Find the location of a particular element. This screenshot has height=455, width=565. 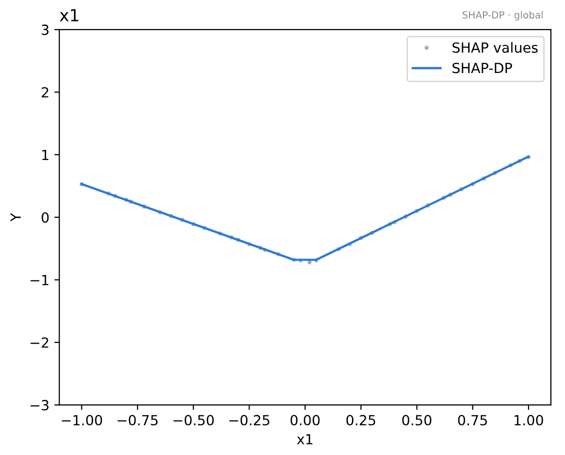

y-tick-label: 2 is located at coordinates (45, 92).